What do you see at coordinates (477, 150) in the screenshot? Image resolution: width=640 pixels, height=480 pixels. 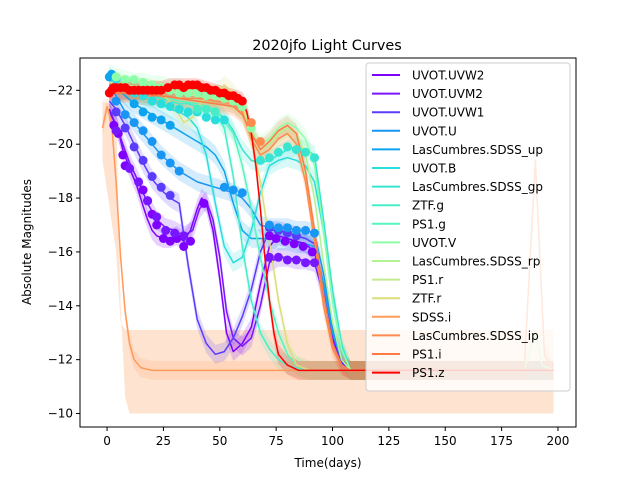 I see `legend-label-4: LasCumbres.SDSS_up` at bounding box center [477, 150].